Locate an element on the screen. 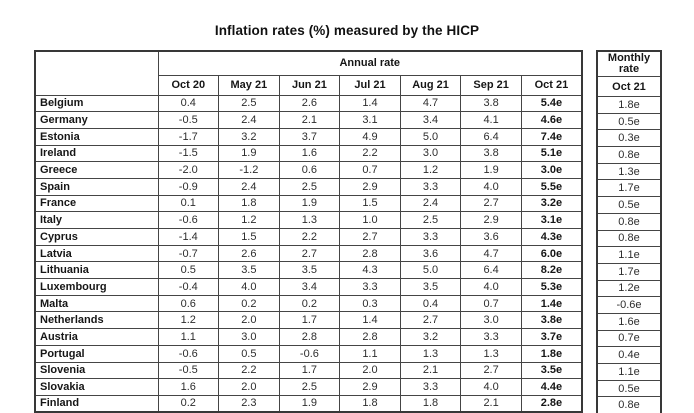 The width and height of the screenshot is (694, 413). annual-rate-cell: 3.7 is located at coordinates (309, 136).